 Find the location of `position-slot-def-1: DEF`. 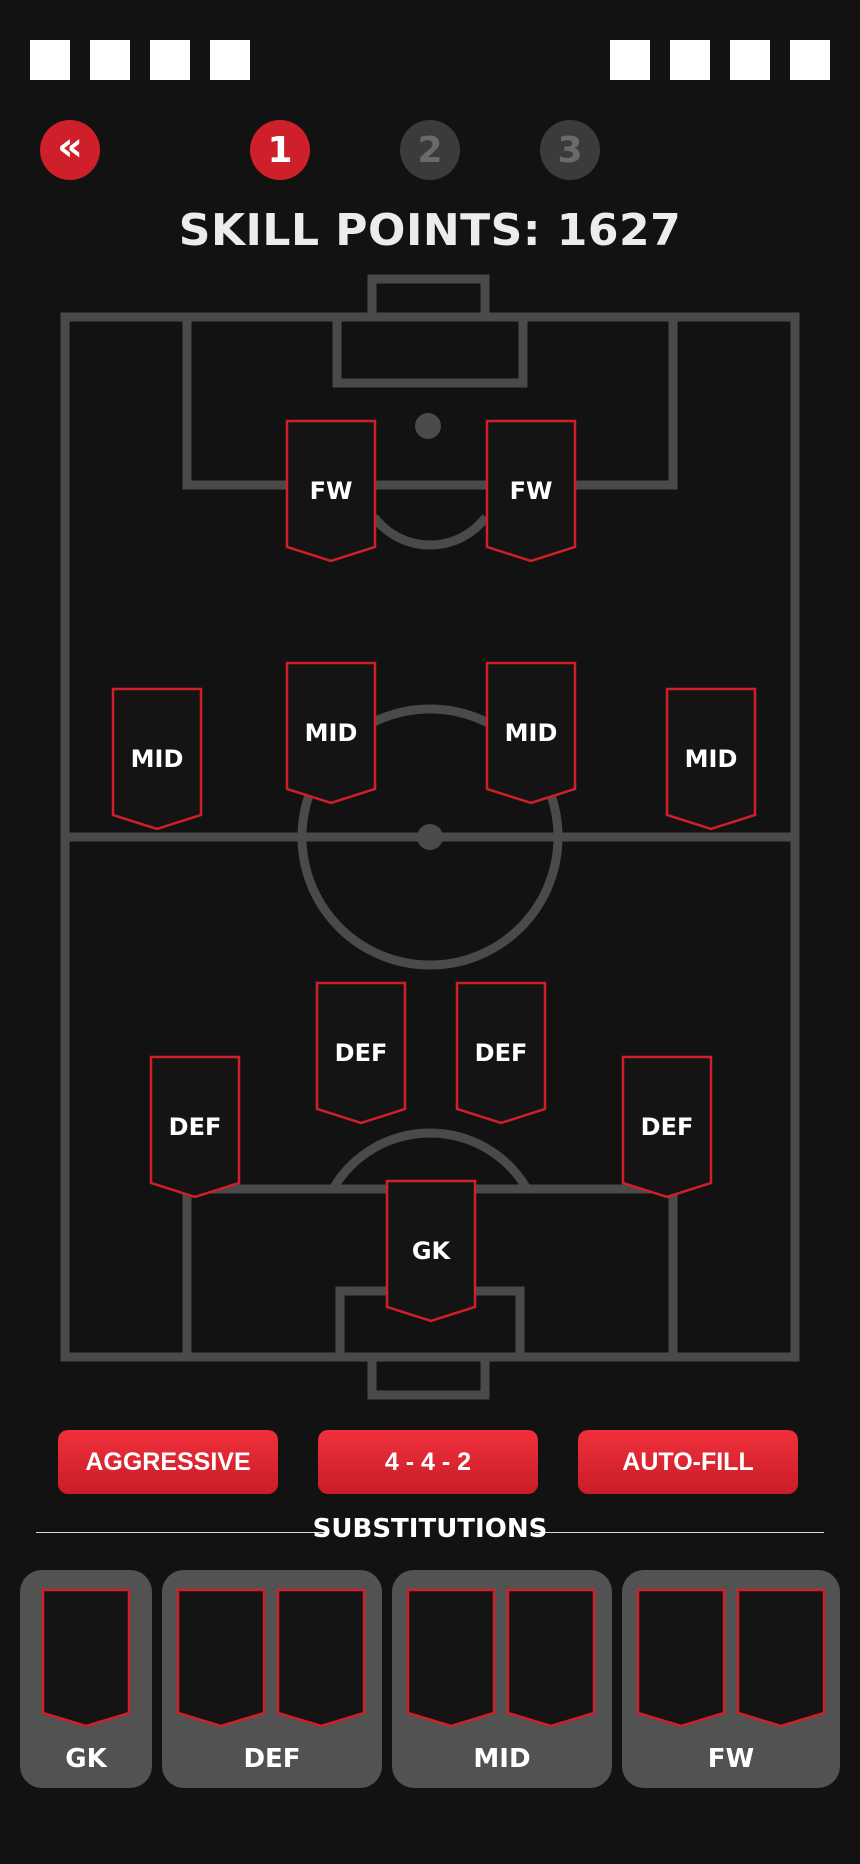

position-slot-def-1: DEF is located at coordinates (195, 1127).